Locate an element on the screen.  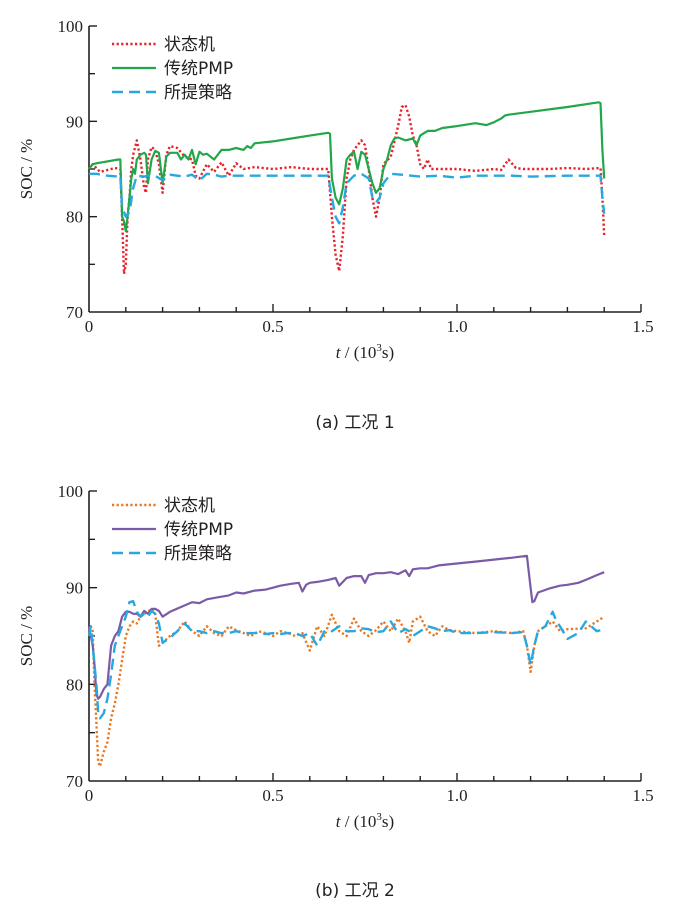
panel-caption: (b) 工况 2 is located at coordinates (355, 891).